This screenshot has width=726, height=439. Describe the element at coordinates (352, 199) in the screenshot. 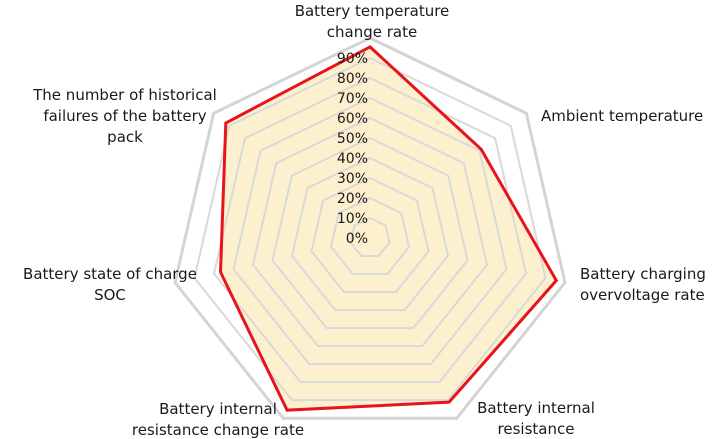

I see `tick-label: 20%` at that location.